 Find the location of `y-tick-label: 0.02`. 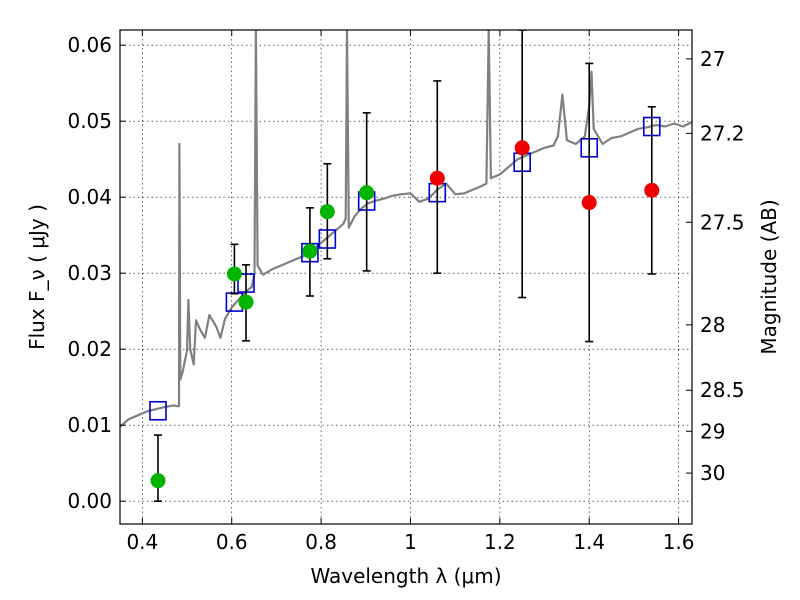

y-tick-label: 0.02 is located at coordinates (89, 349).